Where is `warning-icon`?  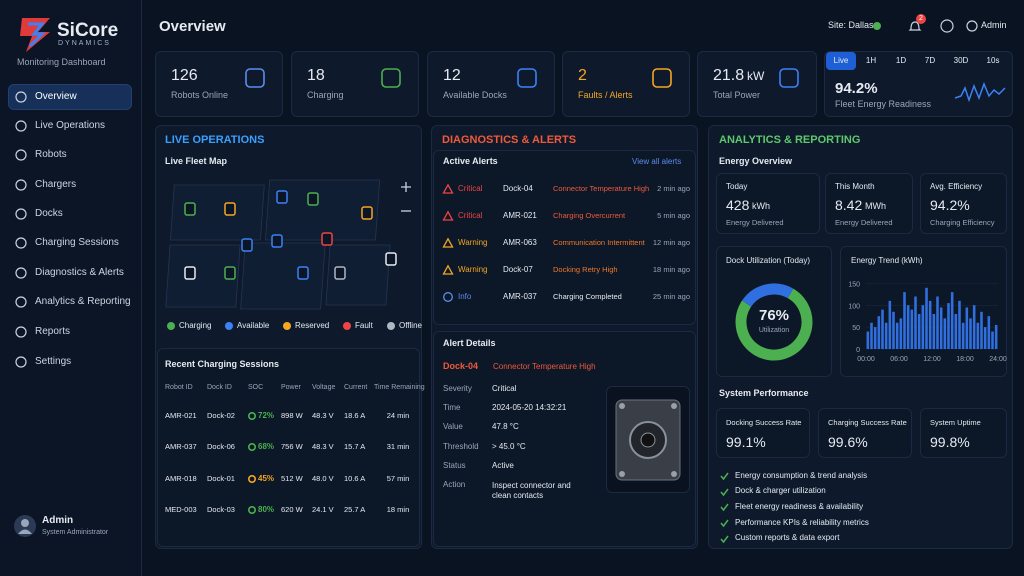
warning-icon is located at coordinates (448, 269).